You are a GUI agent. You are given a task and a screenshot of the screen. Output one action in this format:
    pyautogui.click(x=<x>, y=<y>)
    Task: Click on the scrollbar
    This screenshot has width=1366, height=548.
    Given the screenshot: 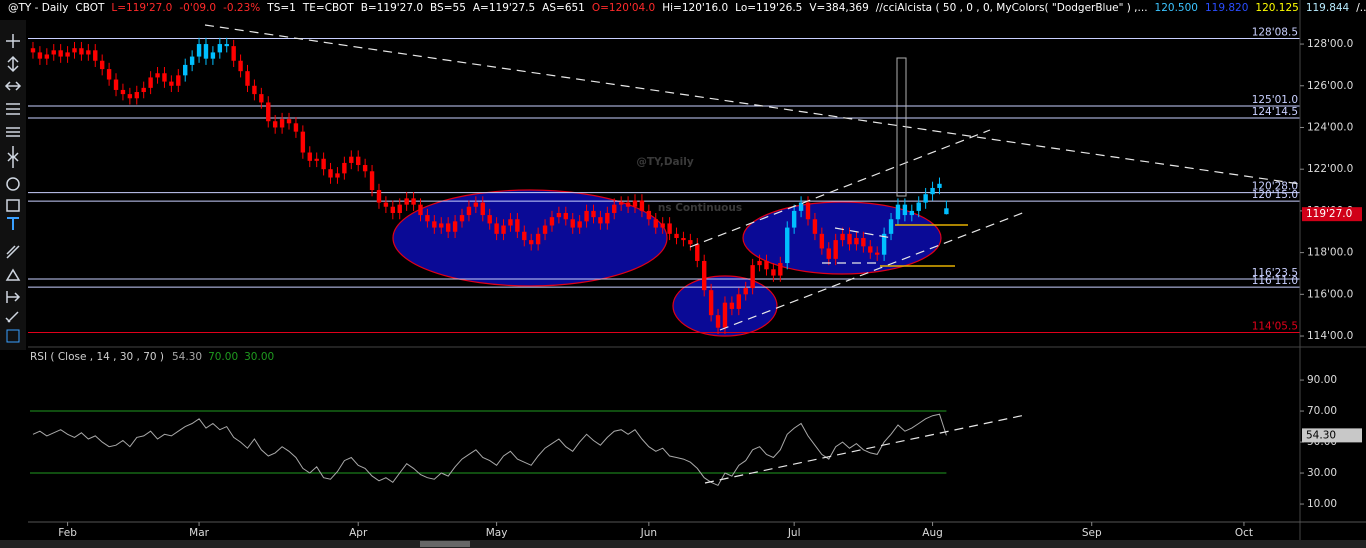 What is the action you would take?
    pyautogui.click(x=683, y=544)
    